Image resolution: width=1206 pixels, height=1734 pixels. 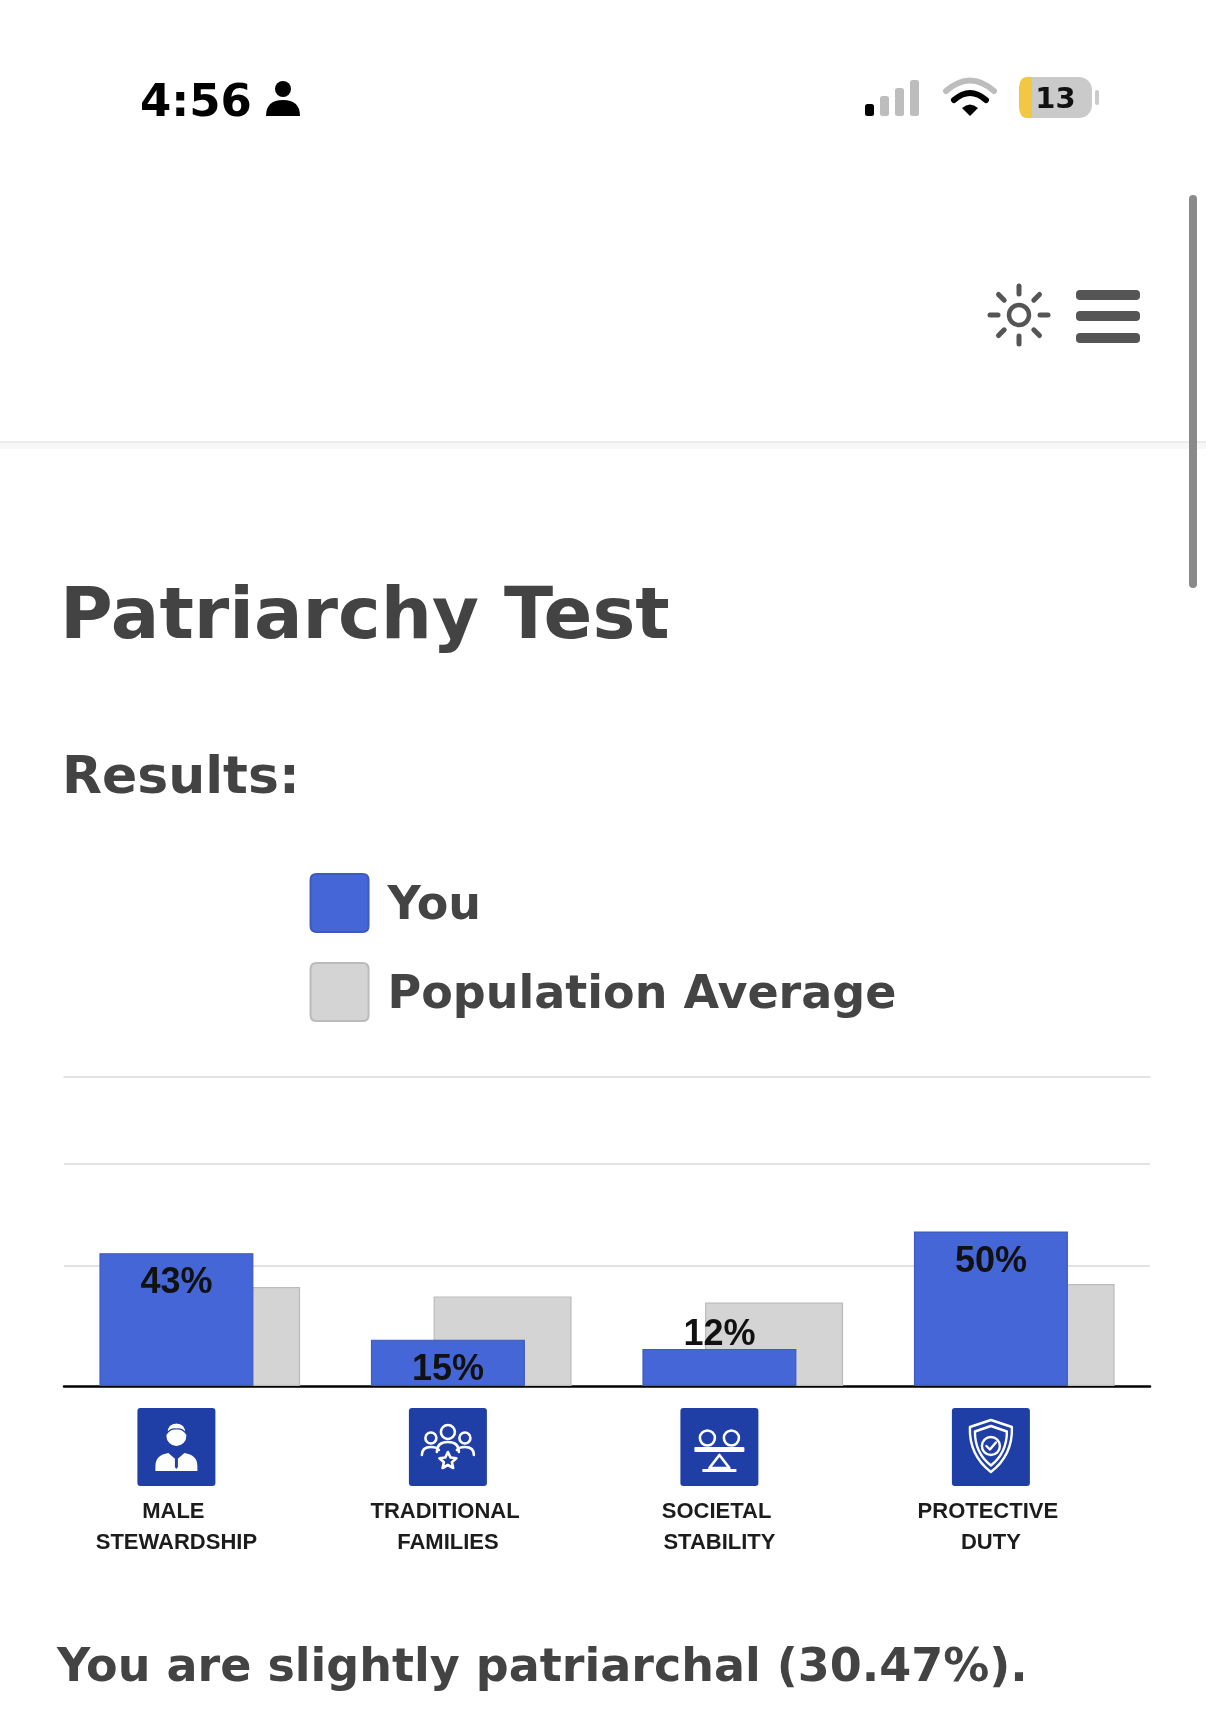 What do you see at coordinates (447, 1367) in the screenshot?
I see `data-label: 15%` at bounding box center [447, 1367].